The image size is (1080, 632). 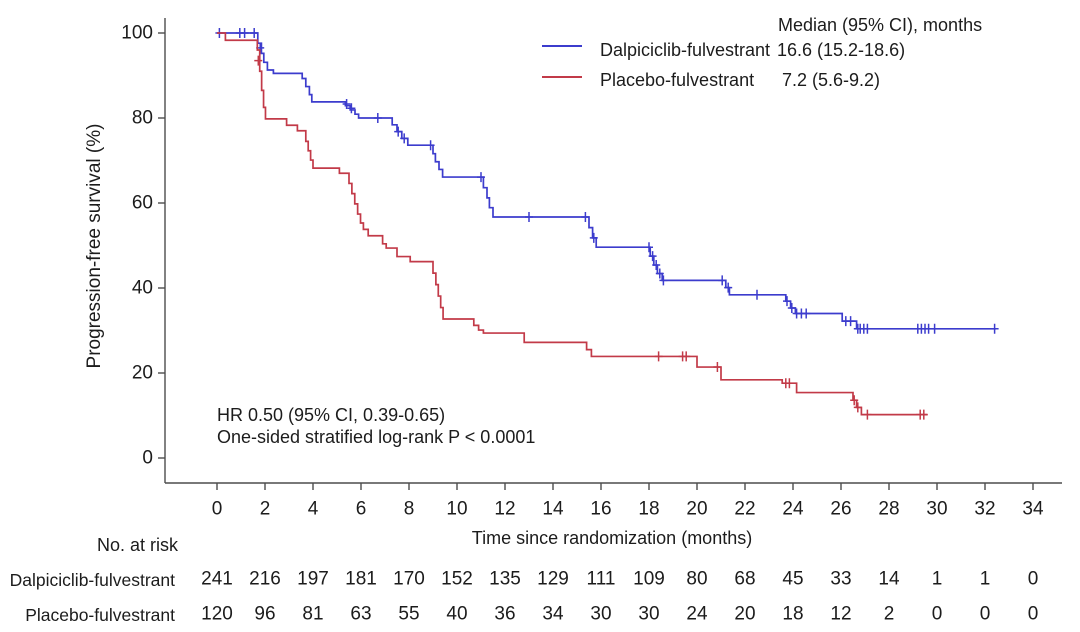 I want to click on risk-count: 63, so click(x=360, y=614).